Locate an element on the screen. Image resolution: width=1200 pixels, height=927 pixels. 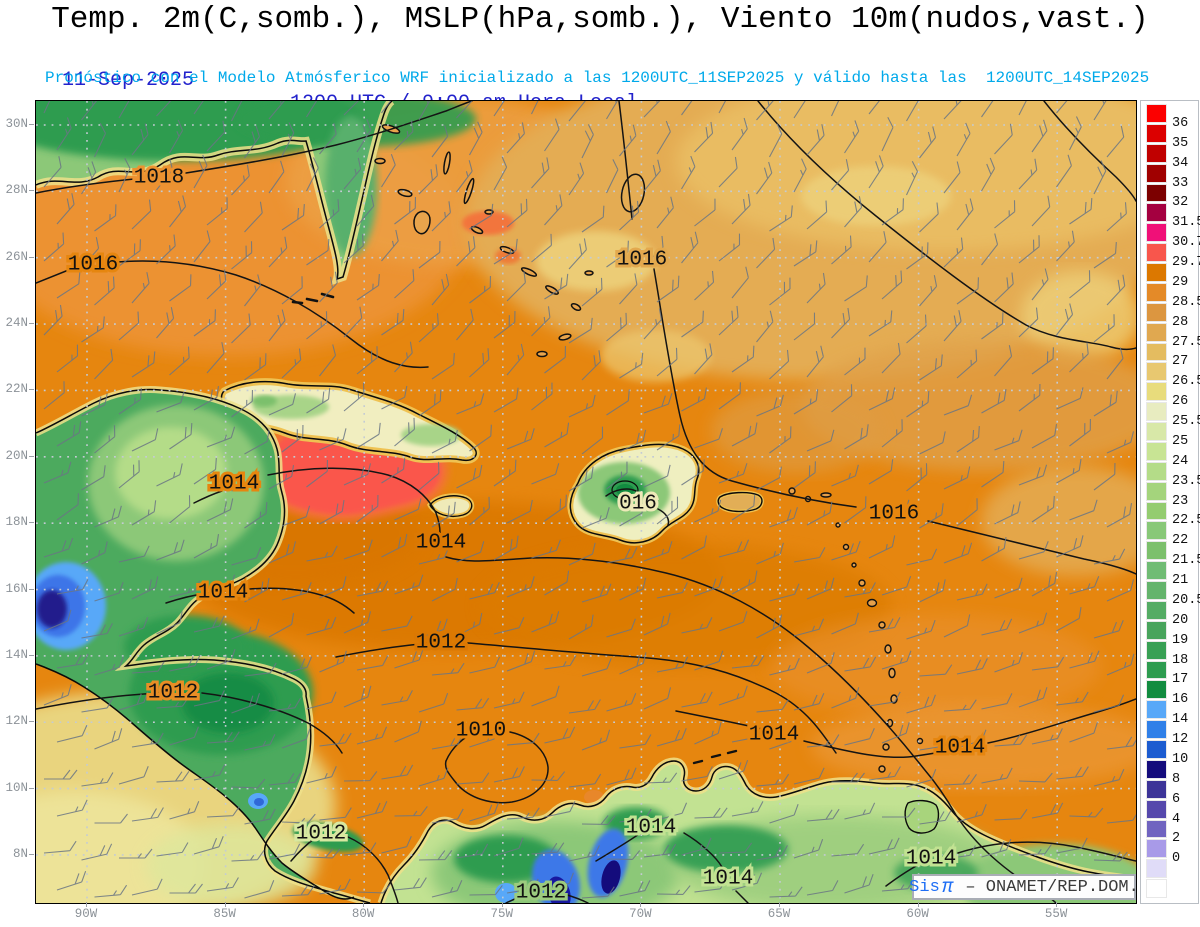
forecast-date: 11-Sep-2025 is located at coordinates (128, 80).